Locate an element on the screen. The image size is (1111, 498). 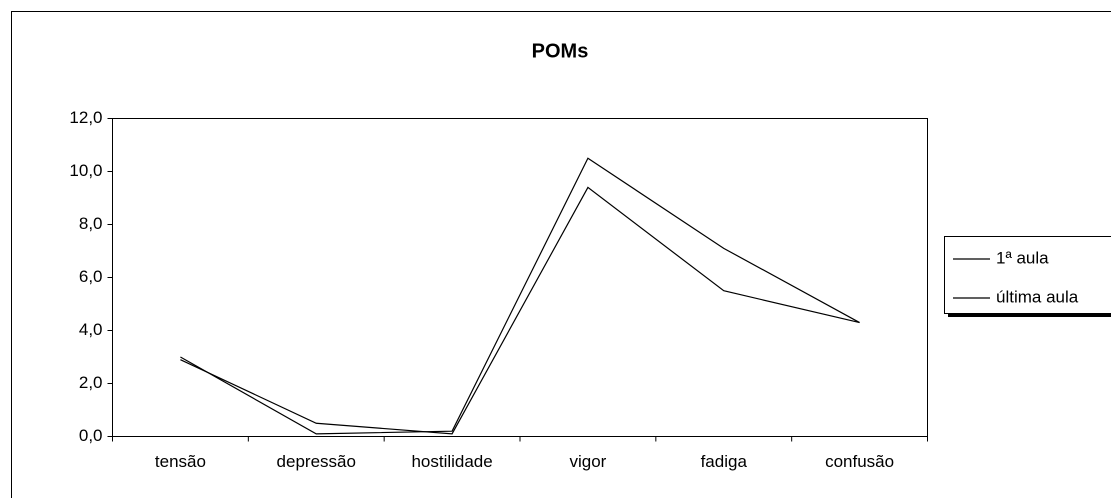
chart-title: POMs is located at coordinates (560, 51).